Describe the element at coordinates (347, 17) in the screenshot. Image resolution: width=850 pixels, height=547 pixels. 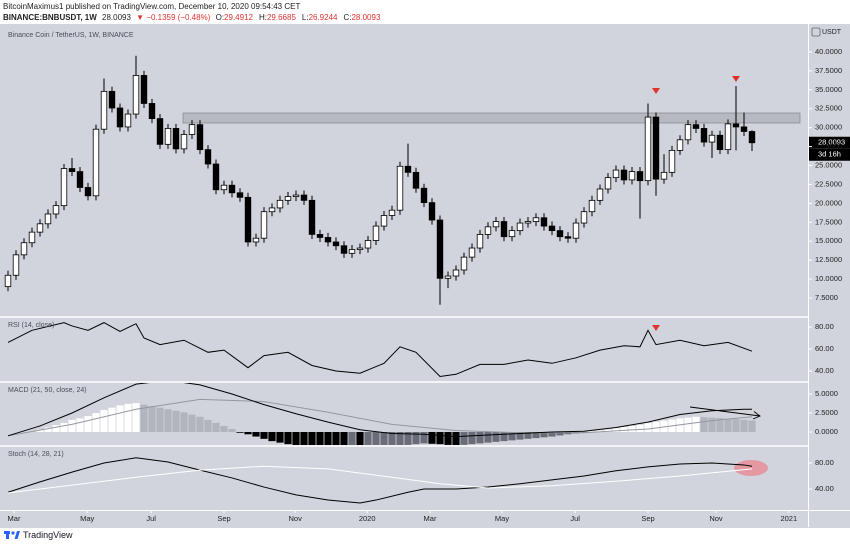
I see `ohlc-label: C:` at that location.